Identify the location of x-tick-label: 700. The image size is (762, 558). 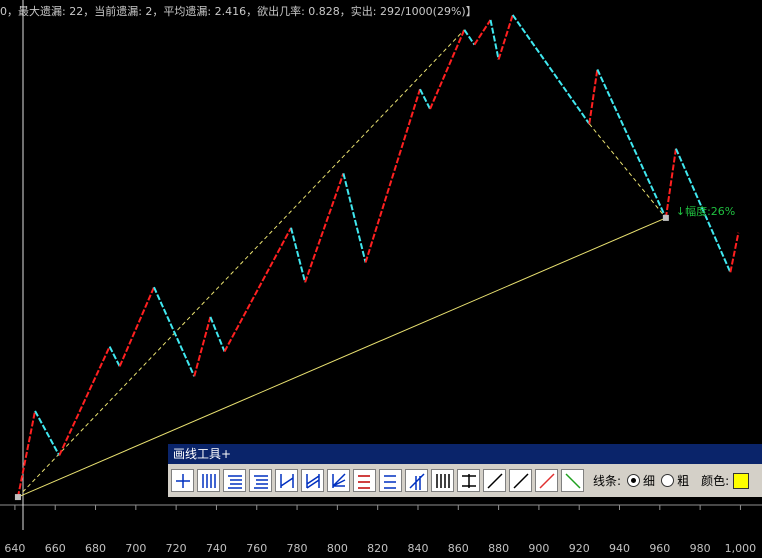
(135, 548).